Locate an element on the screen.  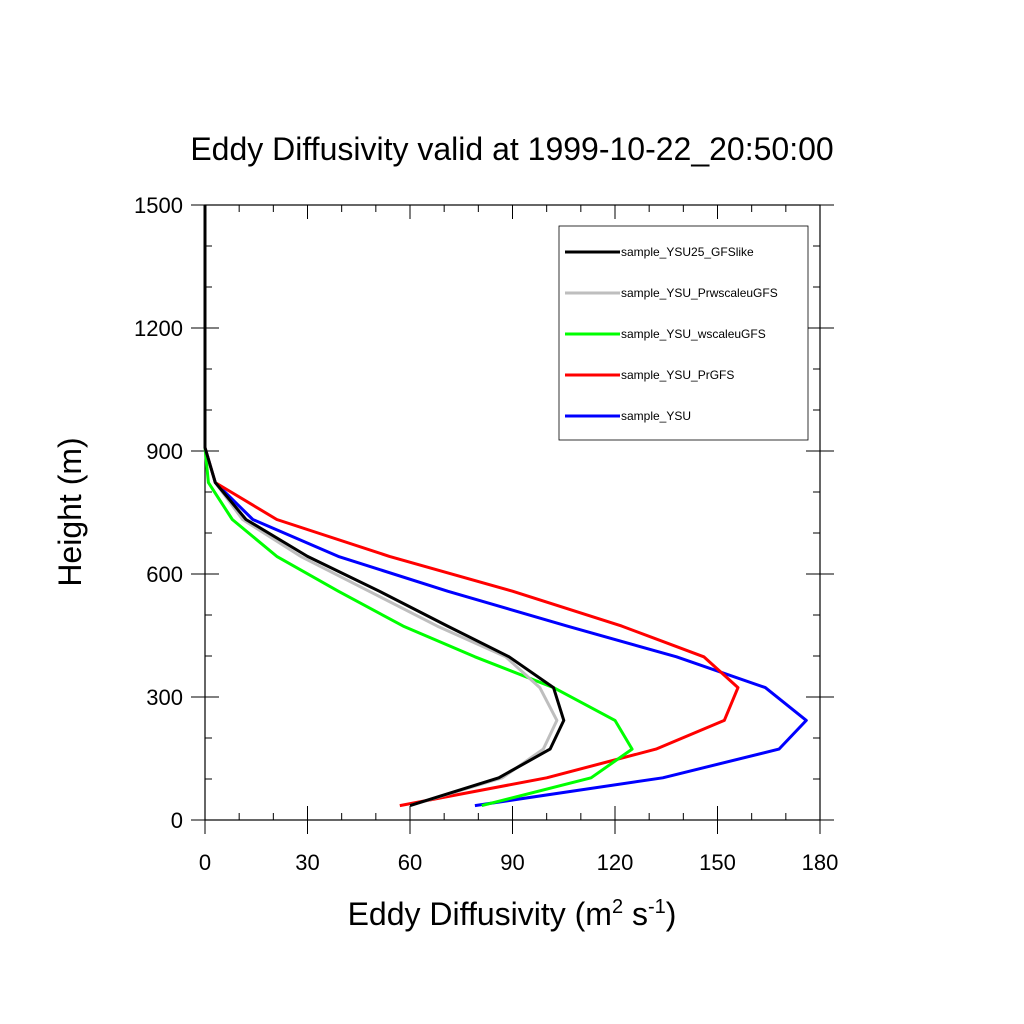
y-tick-label: 1500 is located at coordinates (158, 205).